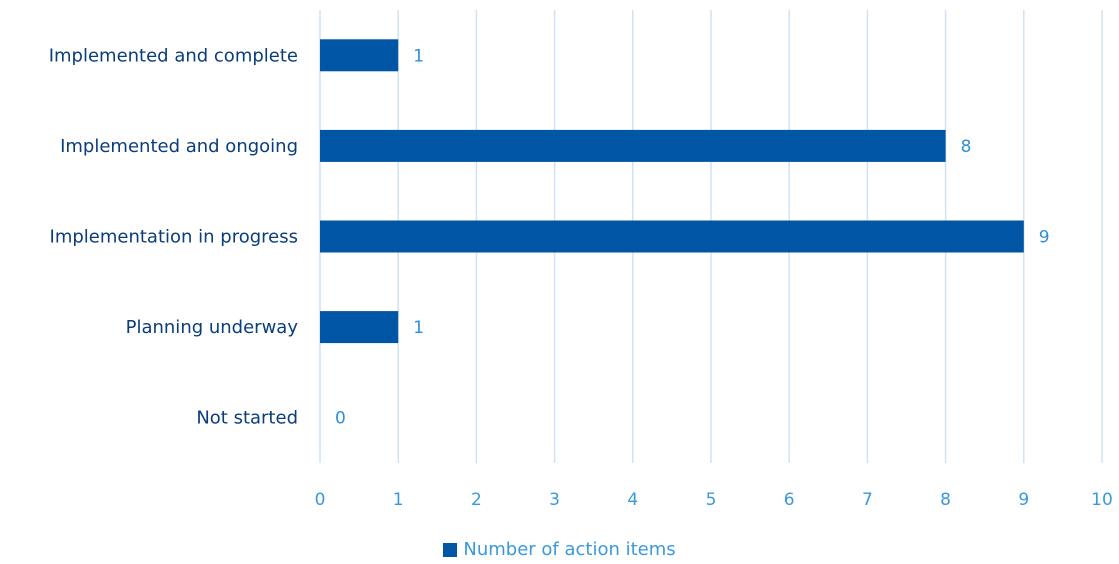 The height and width of the screenshot is (564, 1119). Describe the element at coordinates (450, 549) in the screenshot. I see `legend-swatch` at that location.